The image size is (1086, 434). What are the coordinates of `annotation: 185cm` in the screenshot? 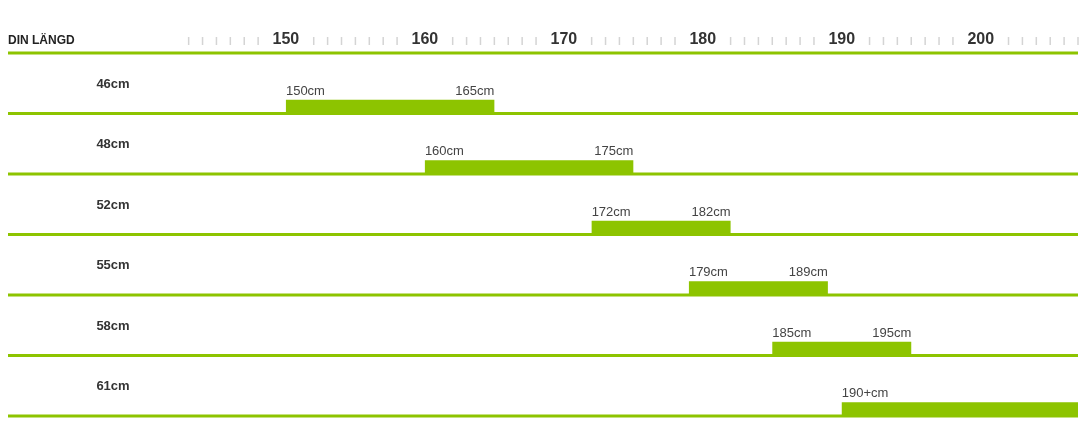 It's located at (792, 332).